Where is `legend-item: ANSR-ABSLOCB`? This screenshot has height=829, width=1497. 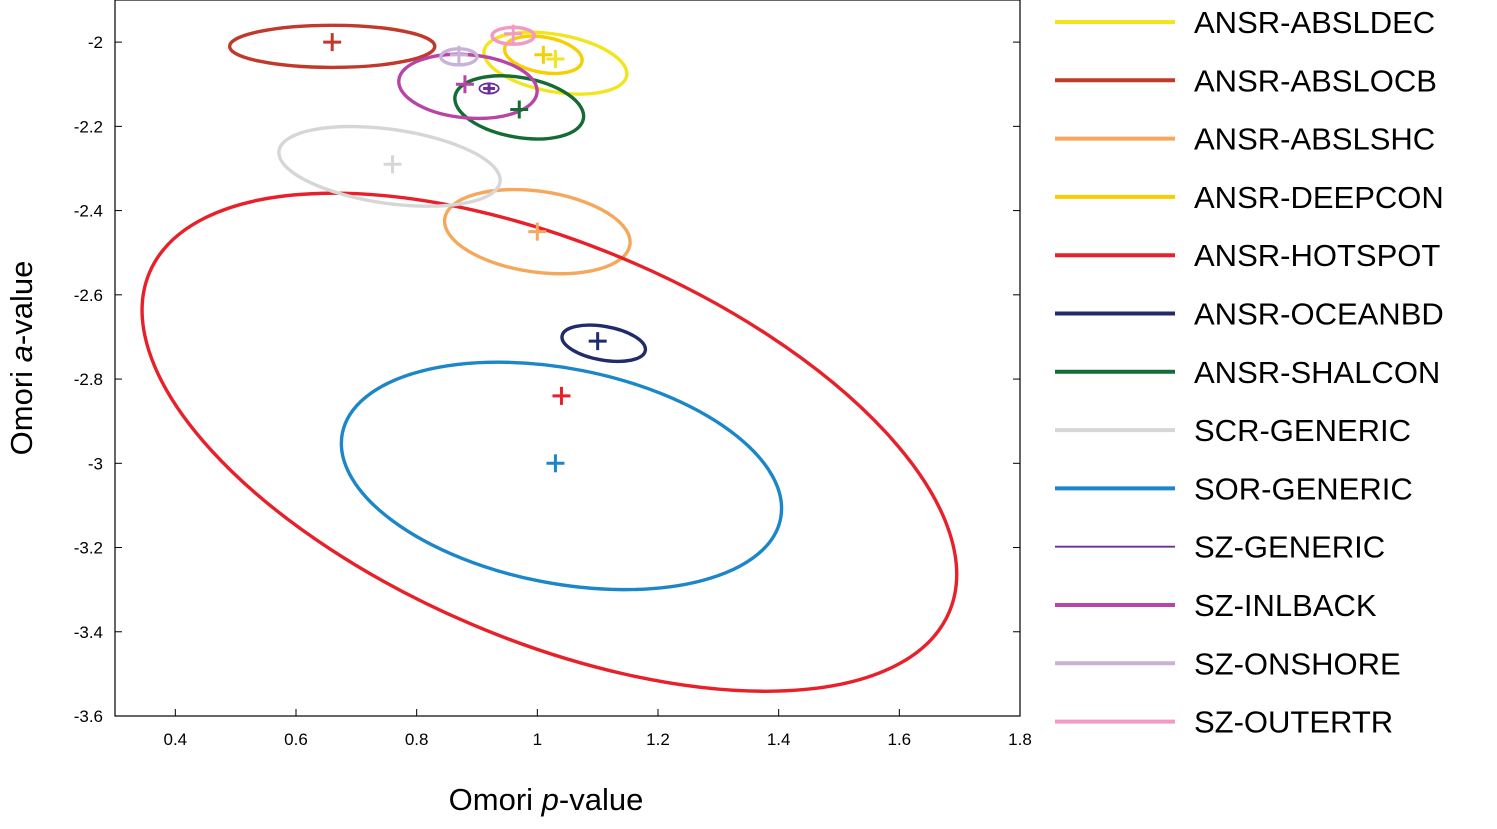 legend-item: ANSR-ABSLOCB is located at coordinates (1246, 80).